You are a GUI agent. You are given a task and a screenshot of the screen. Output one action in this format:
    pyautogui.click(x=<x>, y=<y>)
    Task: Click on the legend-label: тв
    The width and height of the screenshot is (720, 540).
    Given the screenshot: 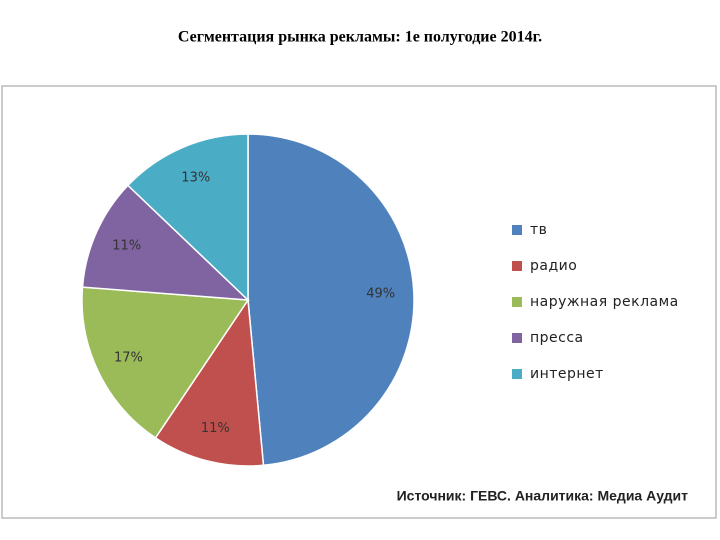 What is the action you would take?
    pyautogui.click(x=538, y=230)
    